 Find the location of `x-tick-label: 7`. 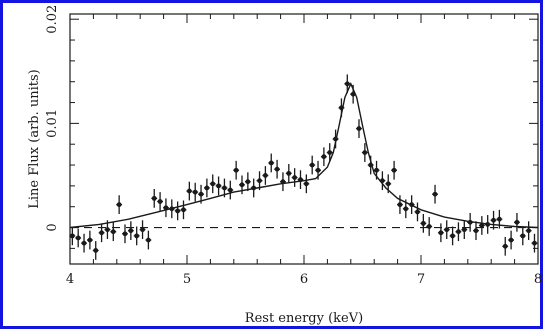

x-tick-label: 7 is located at coordinates (421, 279).